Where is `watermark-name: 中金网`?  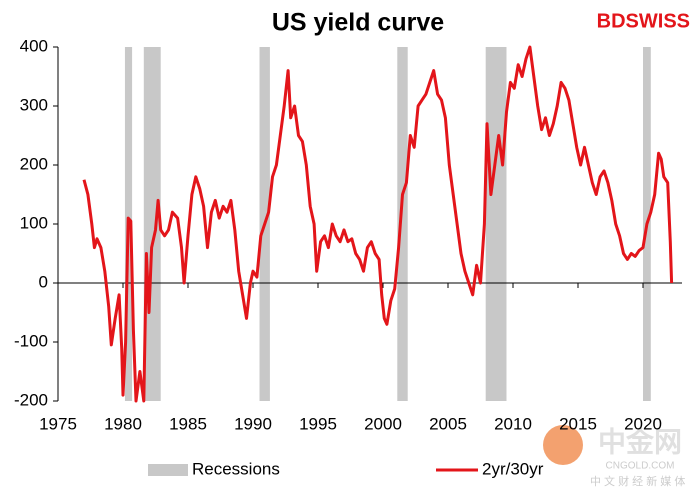 watermark-name: 中金网 is located at coordinates (640, 441).